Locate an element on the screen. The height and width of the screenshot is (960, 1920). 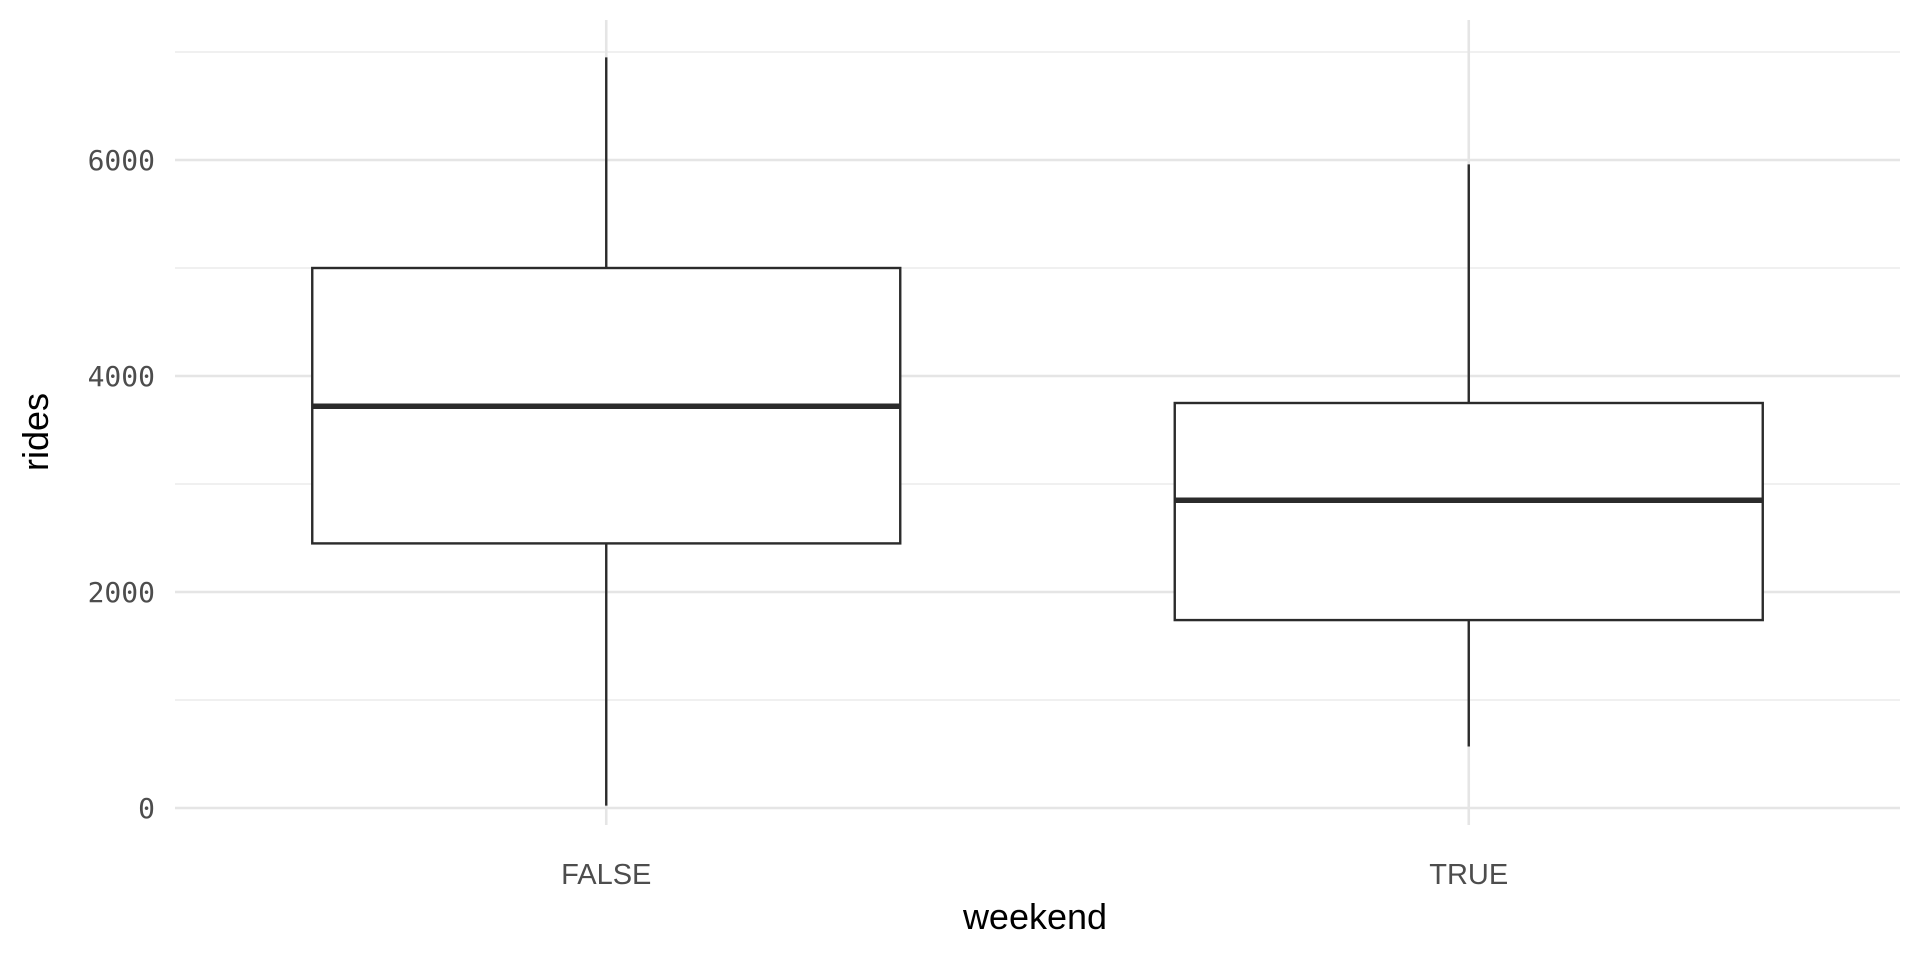
x-tick-label-false: FALSE is located at coordinates (606, 875).